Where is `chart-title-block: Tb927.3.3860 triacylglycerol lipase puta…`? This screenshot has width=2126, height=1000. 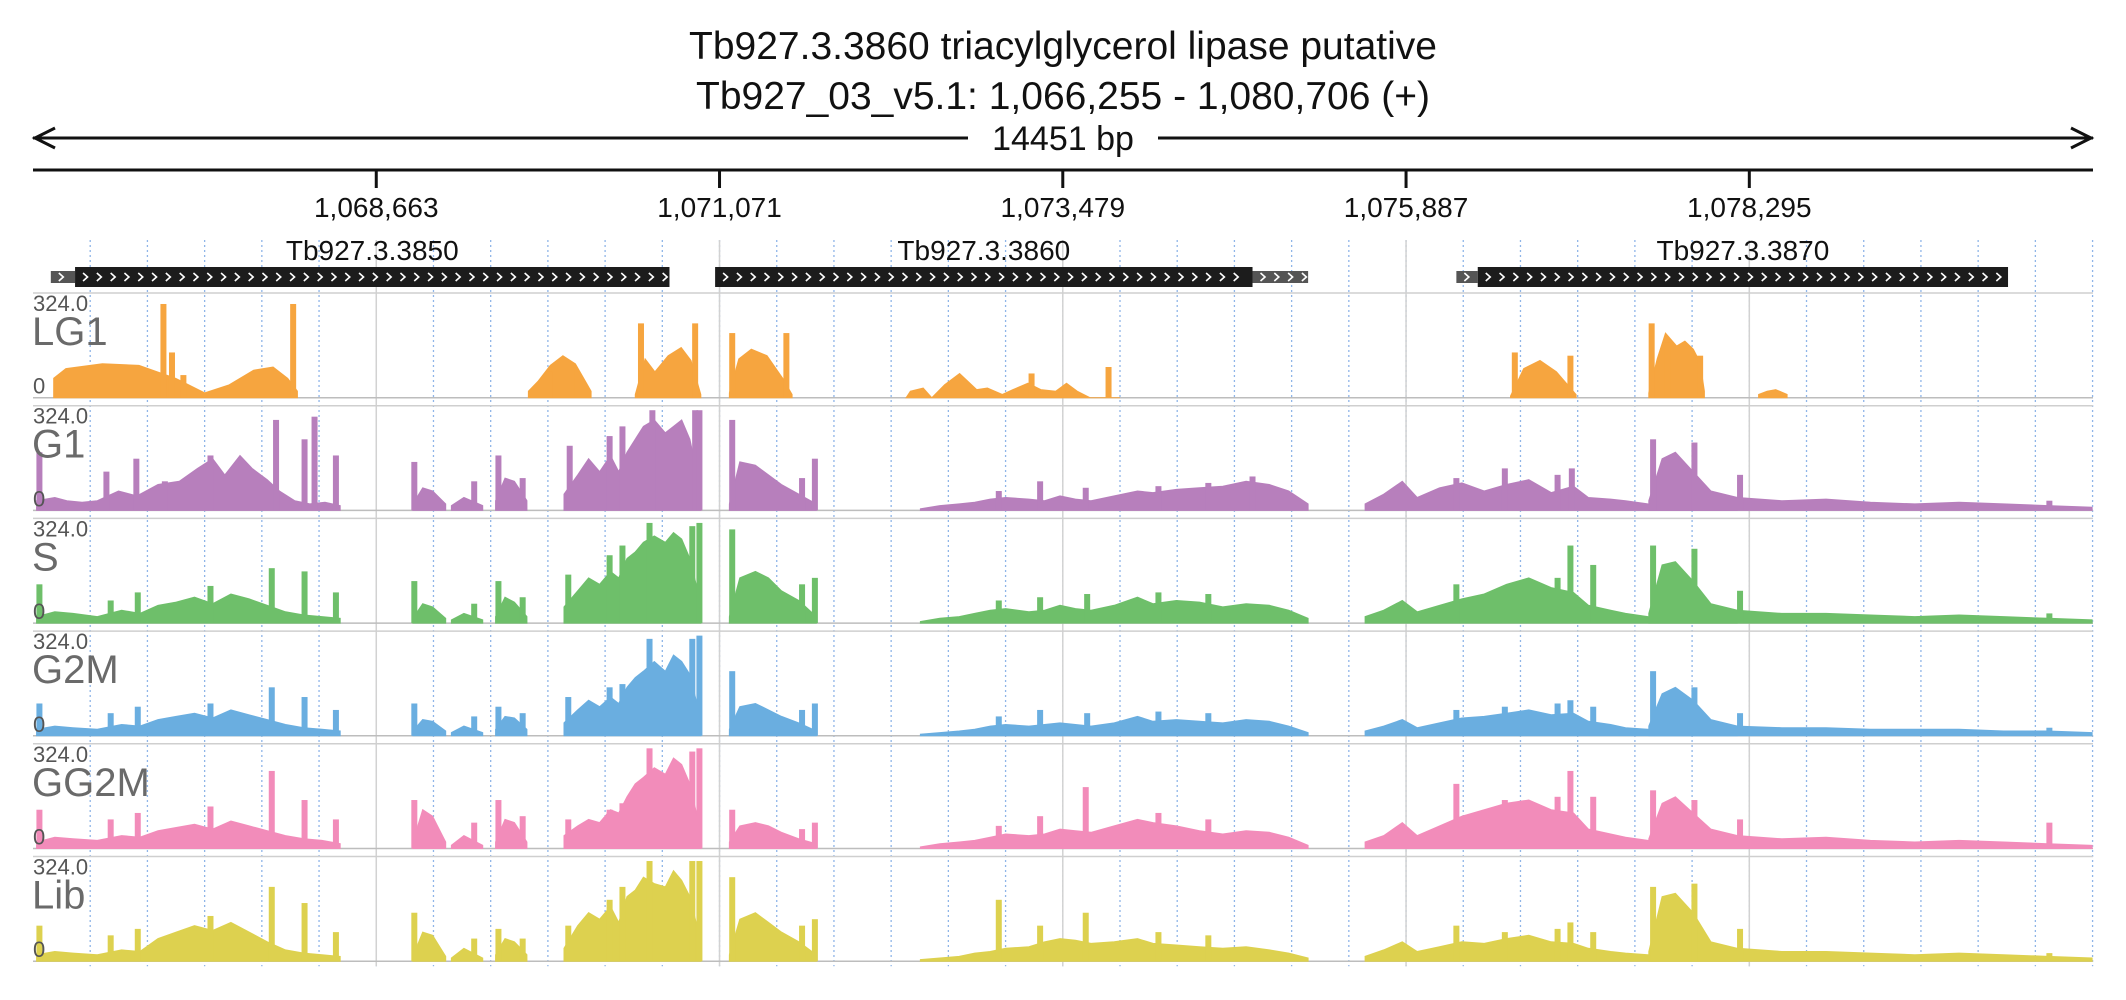 chart-title-block: Tb927.3.3860 triacylglycerol lipase puta… is located at coordinates (1063, 72).